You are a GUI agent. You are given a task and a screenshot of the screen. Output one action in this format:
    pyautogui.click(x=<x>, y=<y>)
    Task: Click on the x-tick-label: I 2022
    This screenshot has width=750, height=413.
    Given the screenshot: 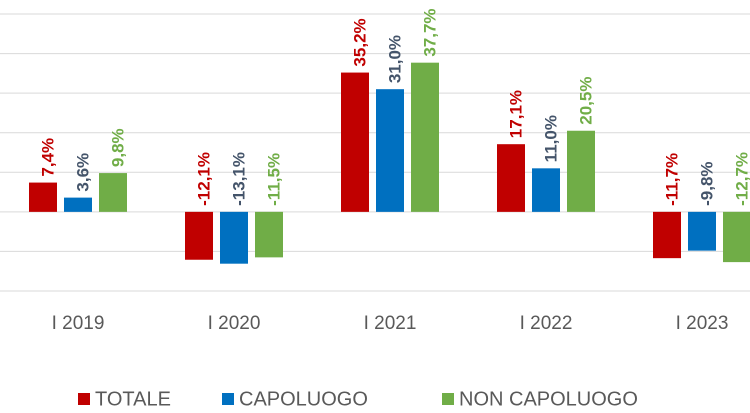 What is the action you would take?
    pyautogui.click(x=546, y=323)
    